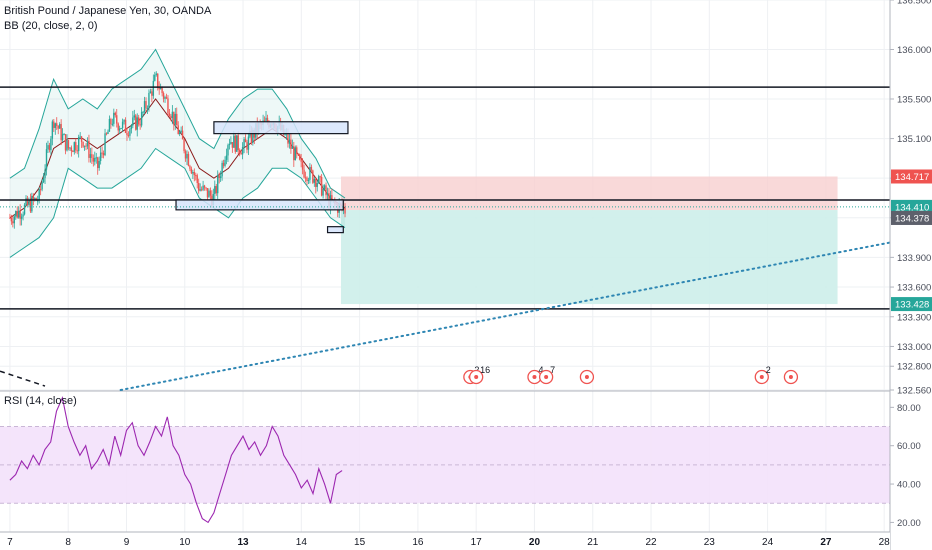 This screenshot has width=932, height=550. I want to click on event-marker-5: 2, so click(762, 375).